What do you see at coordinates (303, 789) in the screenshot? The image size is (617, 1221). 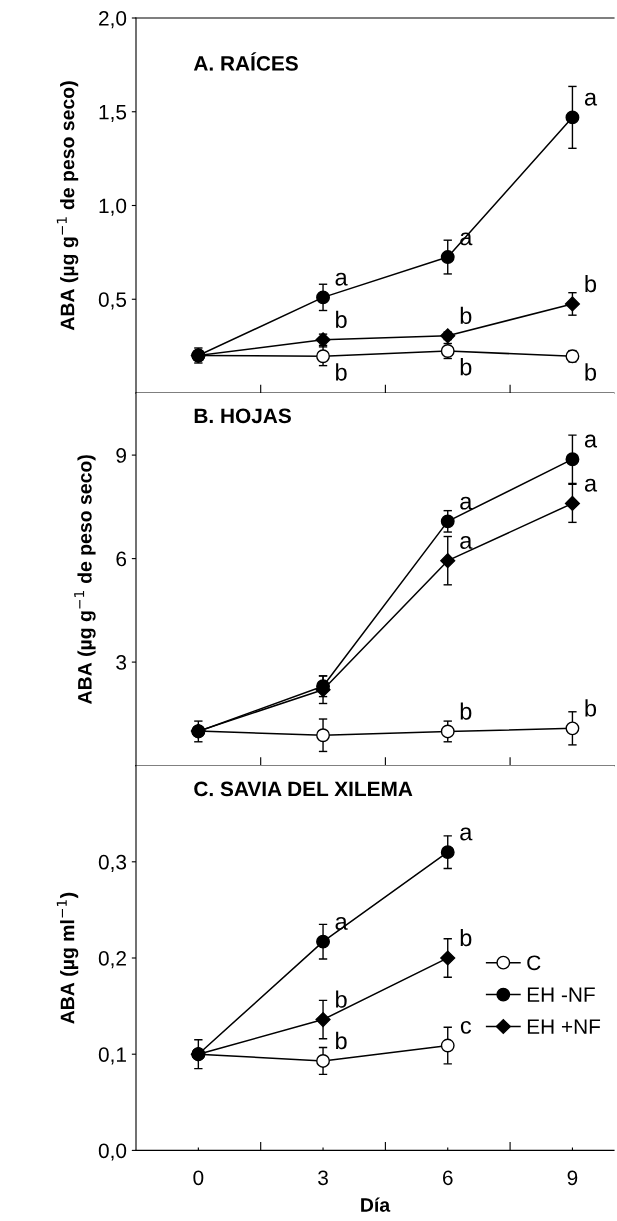 I see `text: C. SAVIA DEL XILEMA` at bounding box center [303, 789].